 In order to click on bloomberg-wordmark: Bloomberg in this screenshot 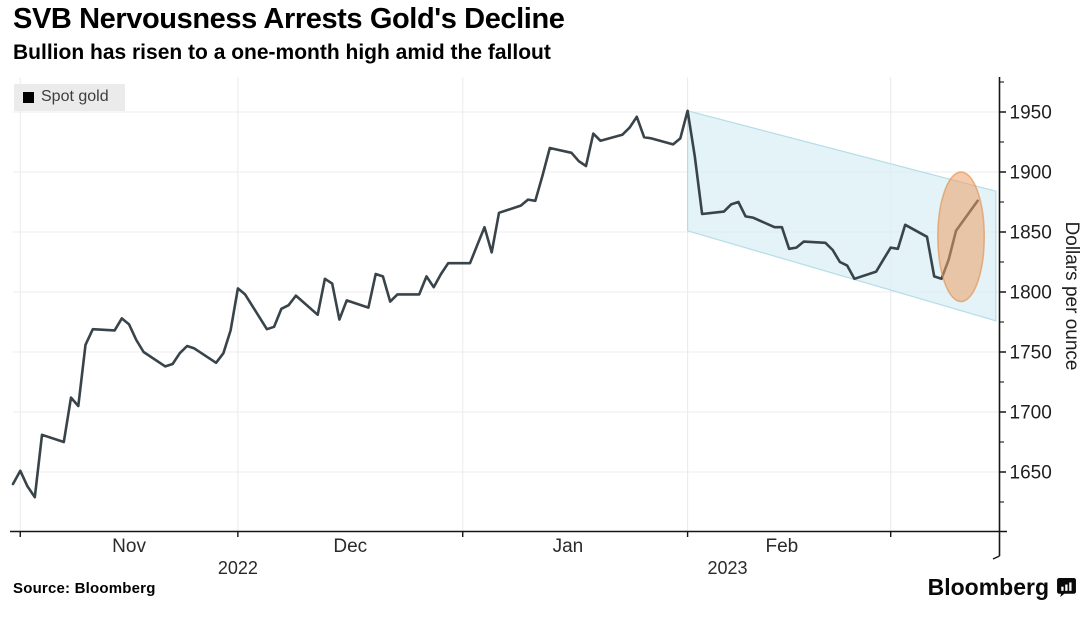, I will do `click(988, 587)`.